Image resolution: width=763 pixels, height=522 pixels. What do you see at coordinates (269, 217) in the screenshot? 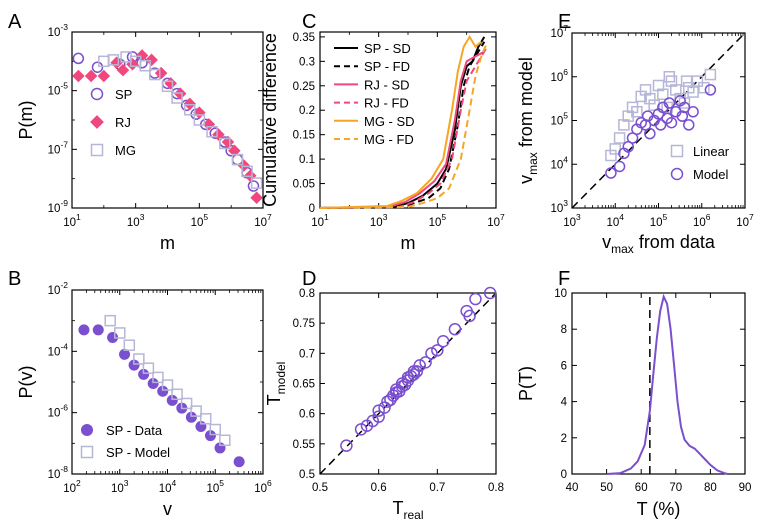
I see `tick-exponent: 7` at bounding box center [269, 217].